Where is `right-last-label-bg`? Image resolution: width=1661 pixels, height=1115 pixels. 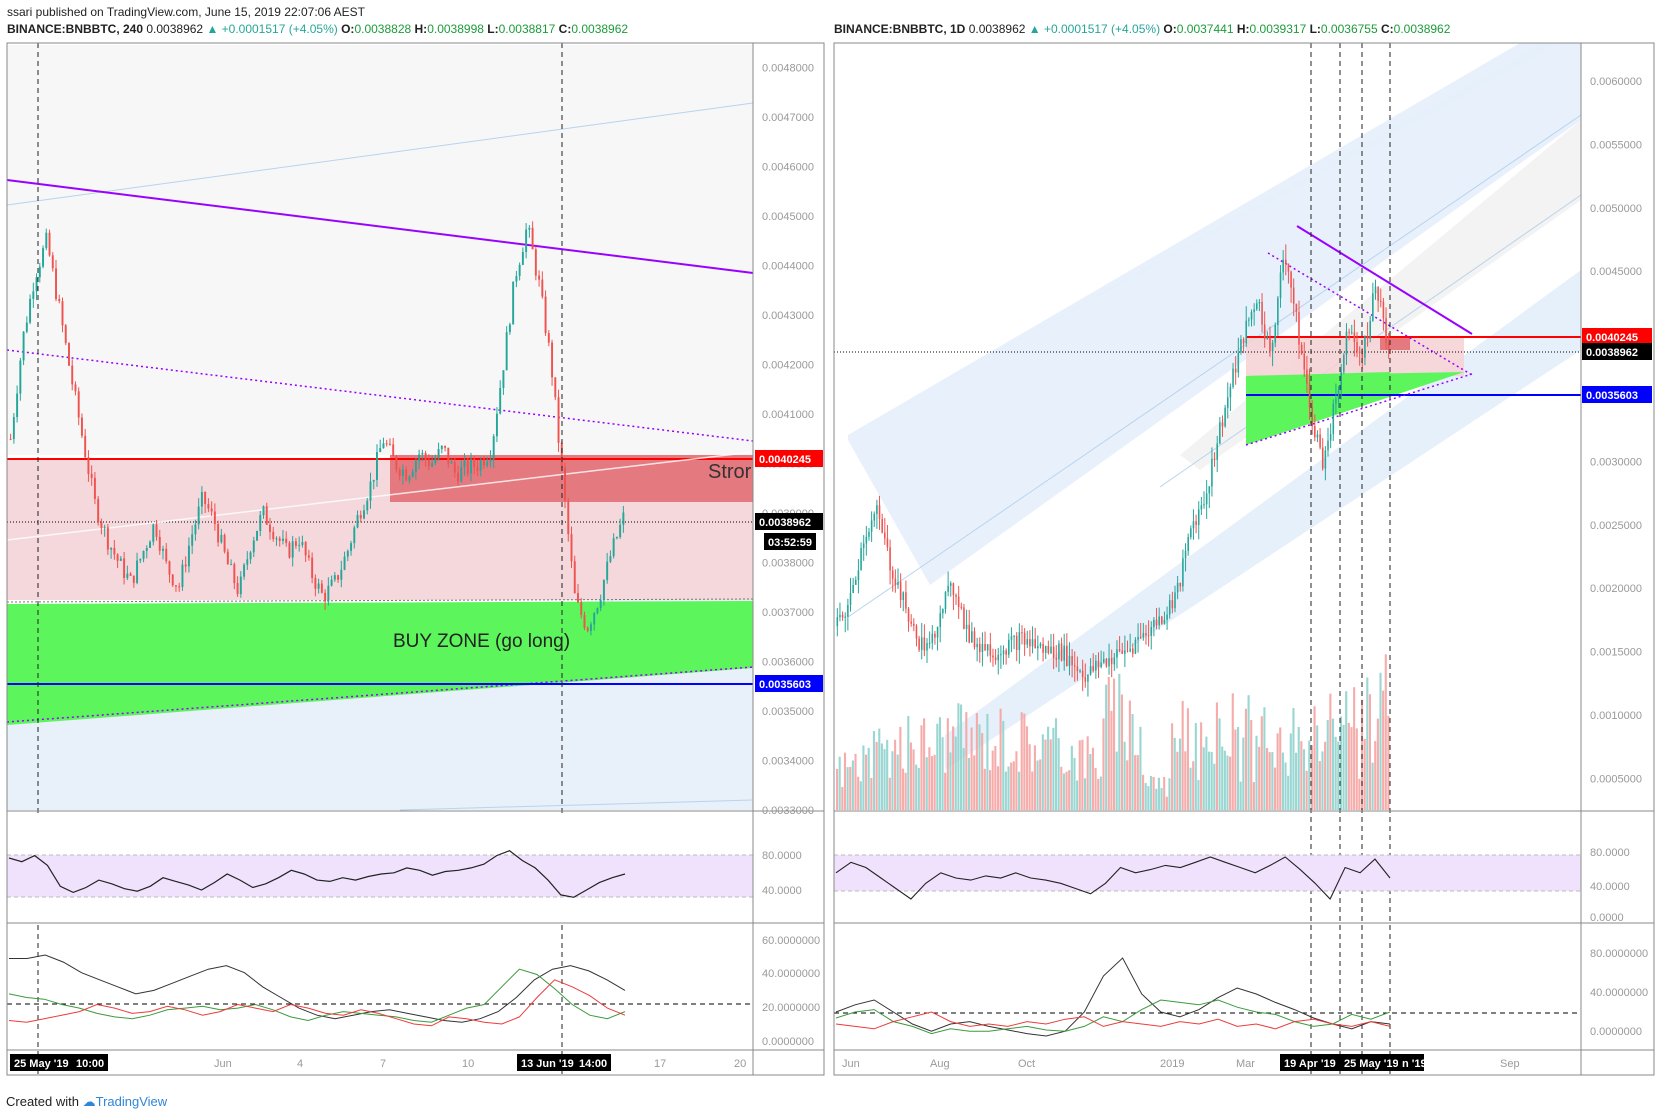
right-last-label-bg is located at coordinates (1617, 351).